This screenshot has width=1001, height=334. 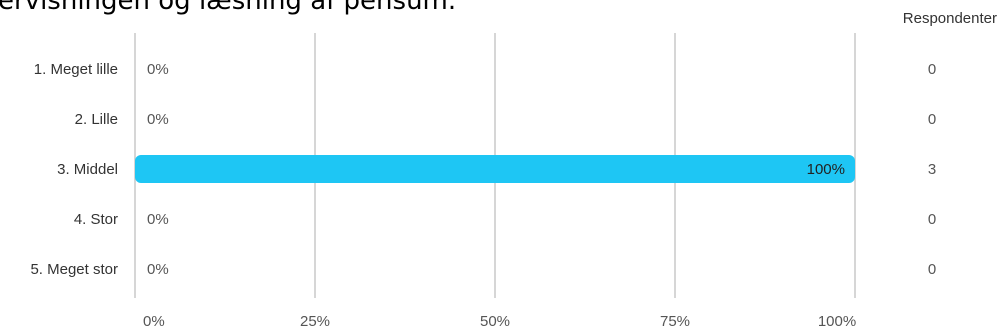 What do you see at coordinates (87, 169) in the screenshot?
I see `category-label: 3. Middel` at bounding box center [87, 169].